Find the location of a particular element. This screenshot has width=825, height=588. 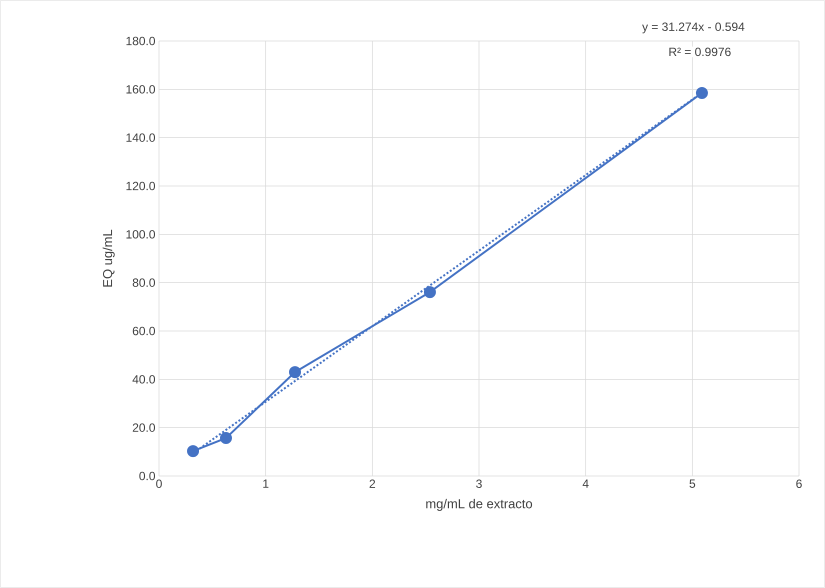

x-tick-label: 0 is located at coordinates (159, 484).